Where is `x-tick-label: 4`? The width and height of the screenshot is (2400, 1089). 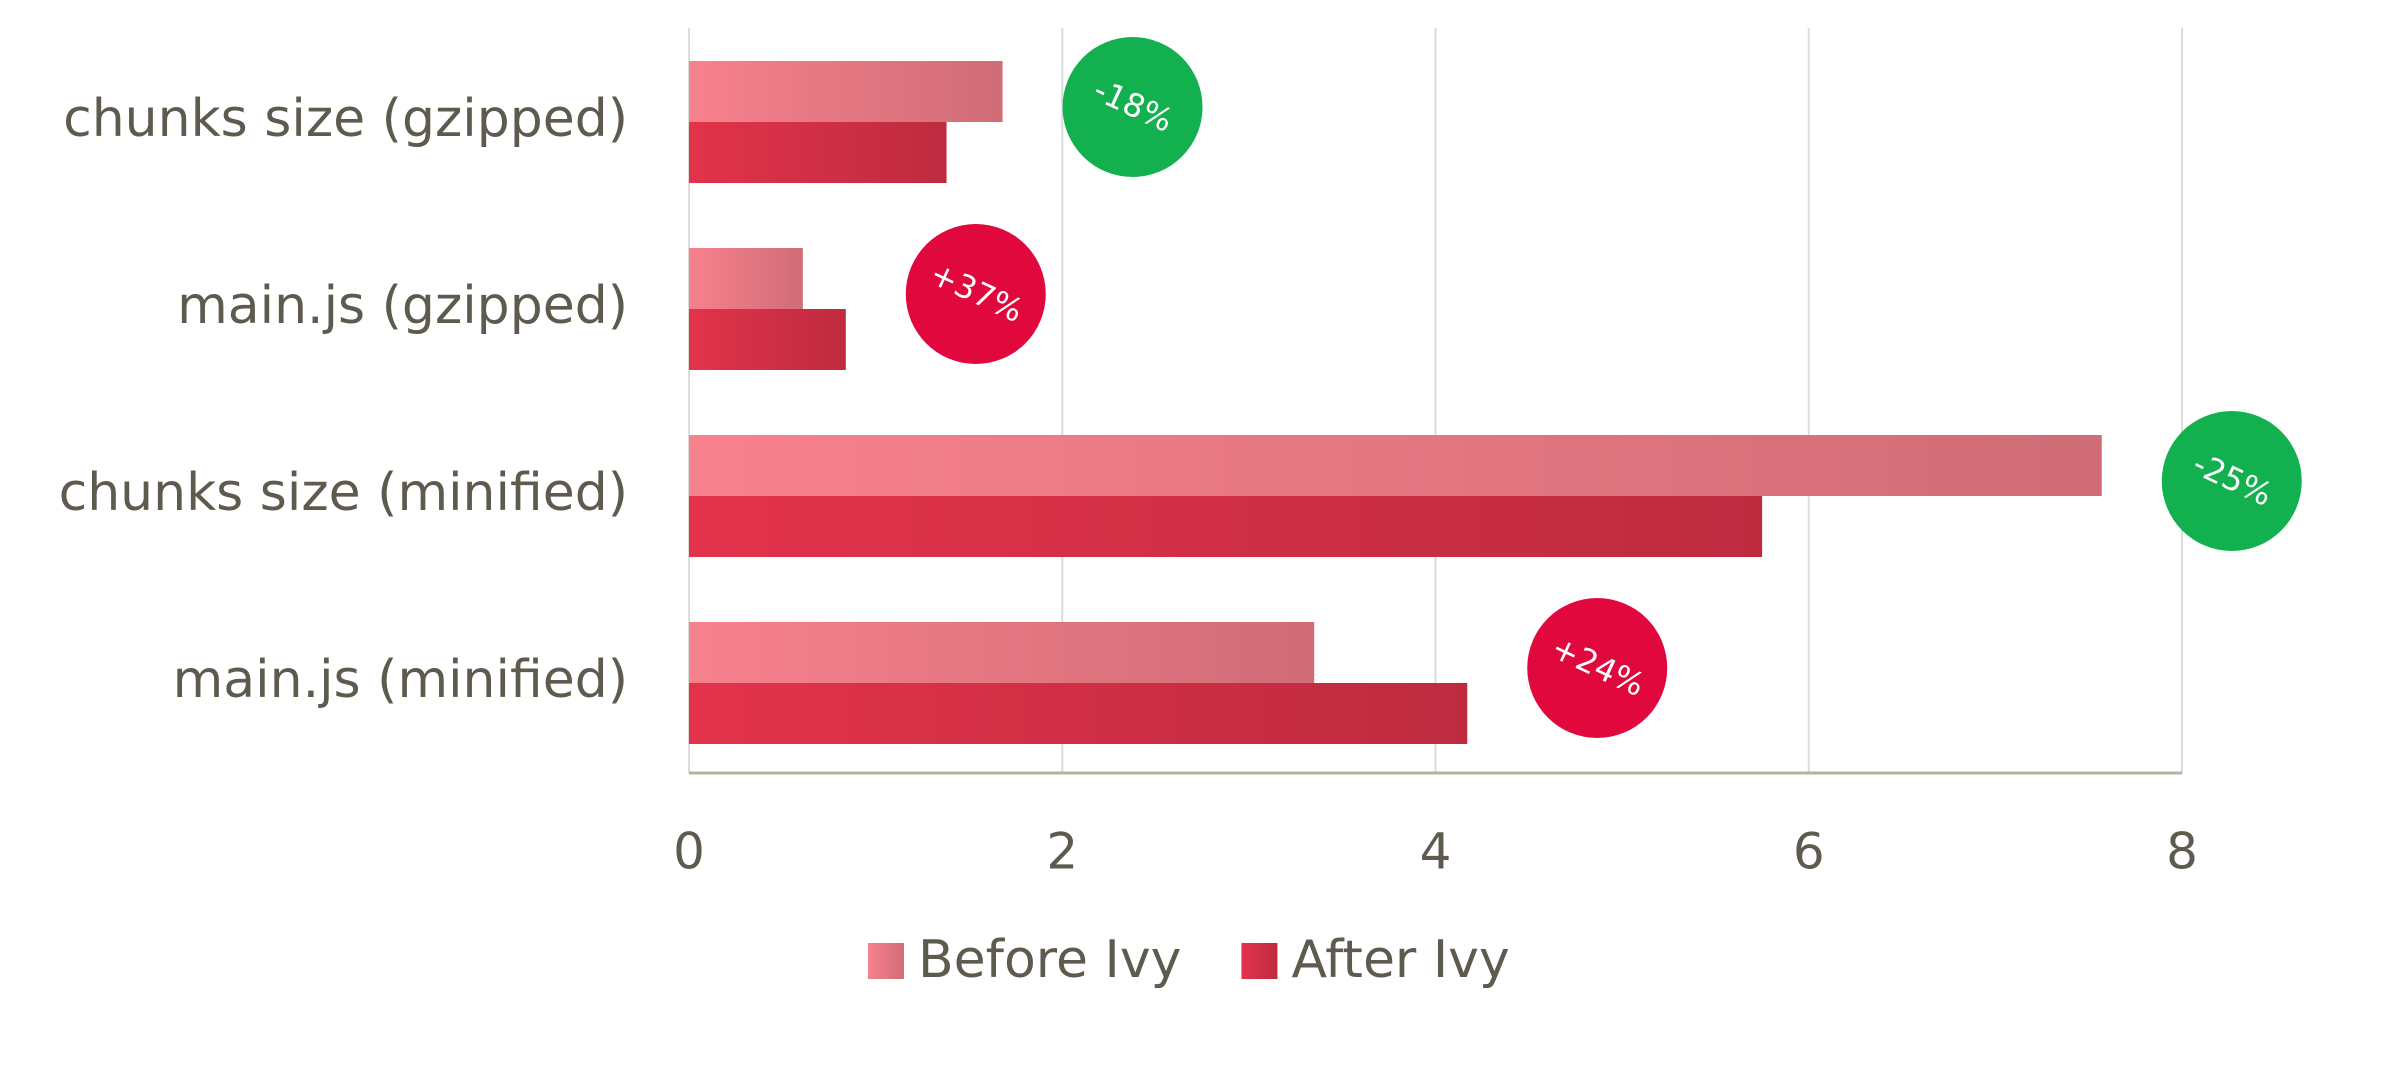
x-tick-label: 4 is located at coordinates (1436, 852).